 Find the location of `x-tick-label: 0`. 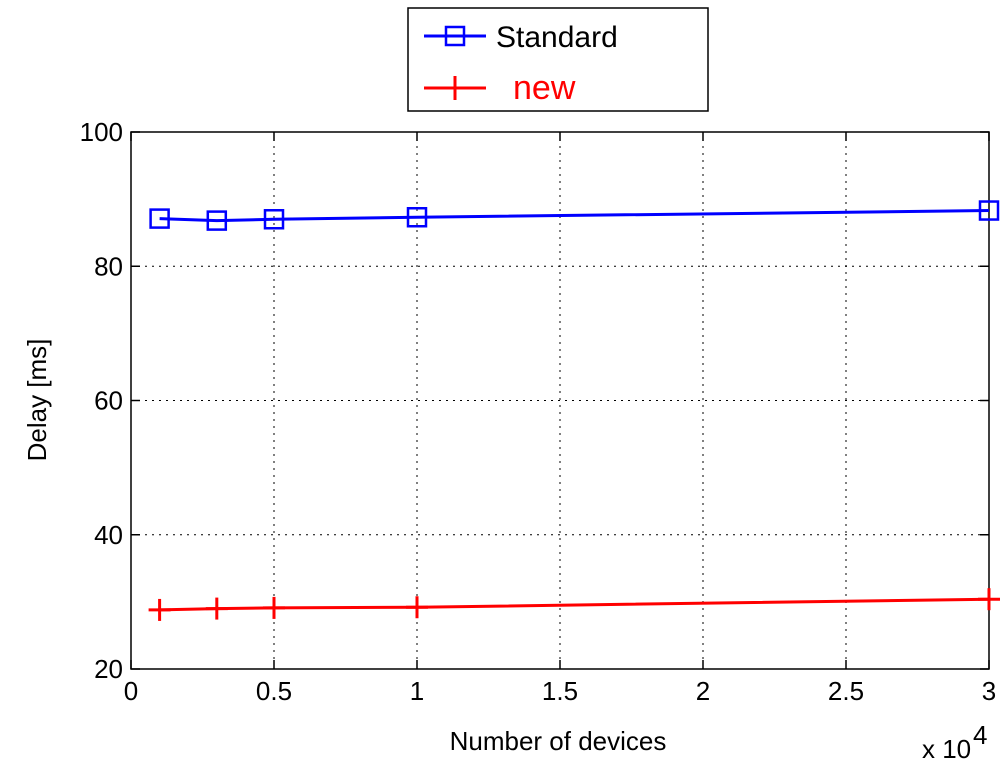

x-tick-label: 0 is located at coordinates (131, 691).